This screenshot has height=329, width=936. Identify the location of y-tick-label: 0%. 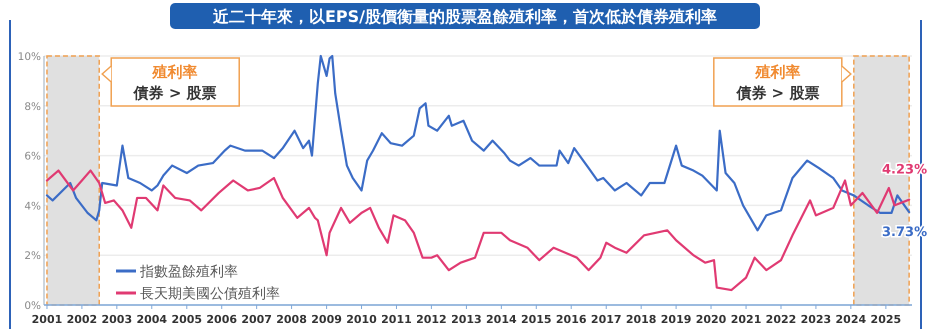
(33, 306).